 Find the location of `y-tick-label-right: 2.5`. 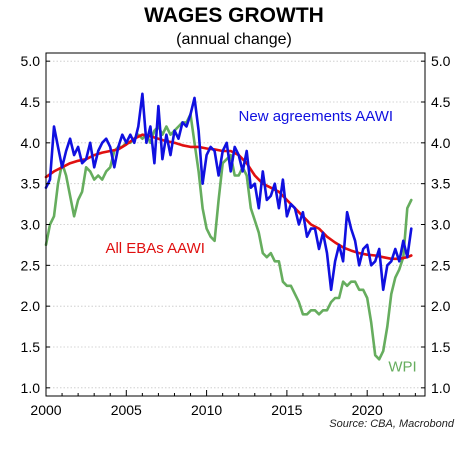

y-tick-label-right: 2.5 is located at coordinates (441, 265).